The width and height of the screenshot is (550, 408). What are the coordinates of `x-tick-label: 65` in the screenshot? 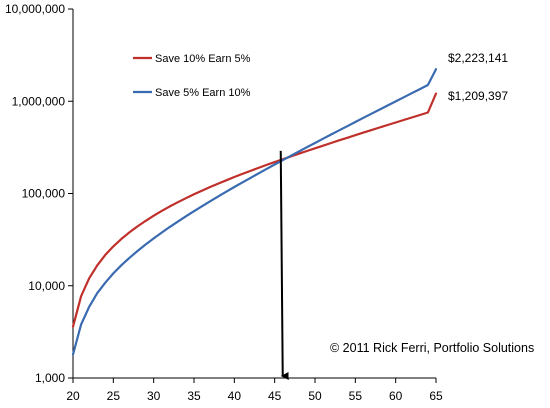 It's located at (436, 396).